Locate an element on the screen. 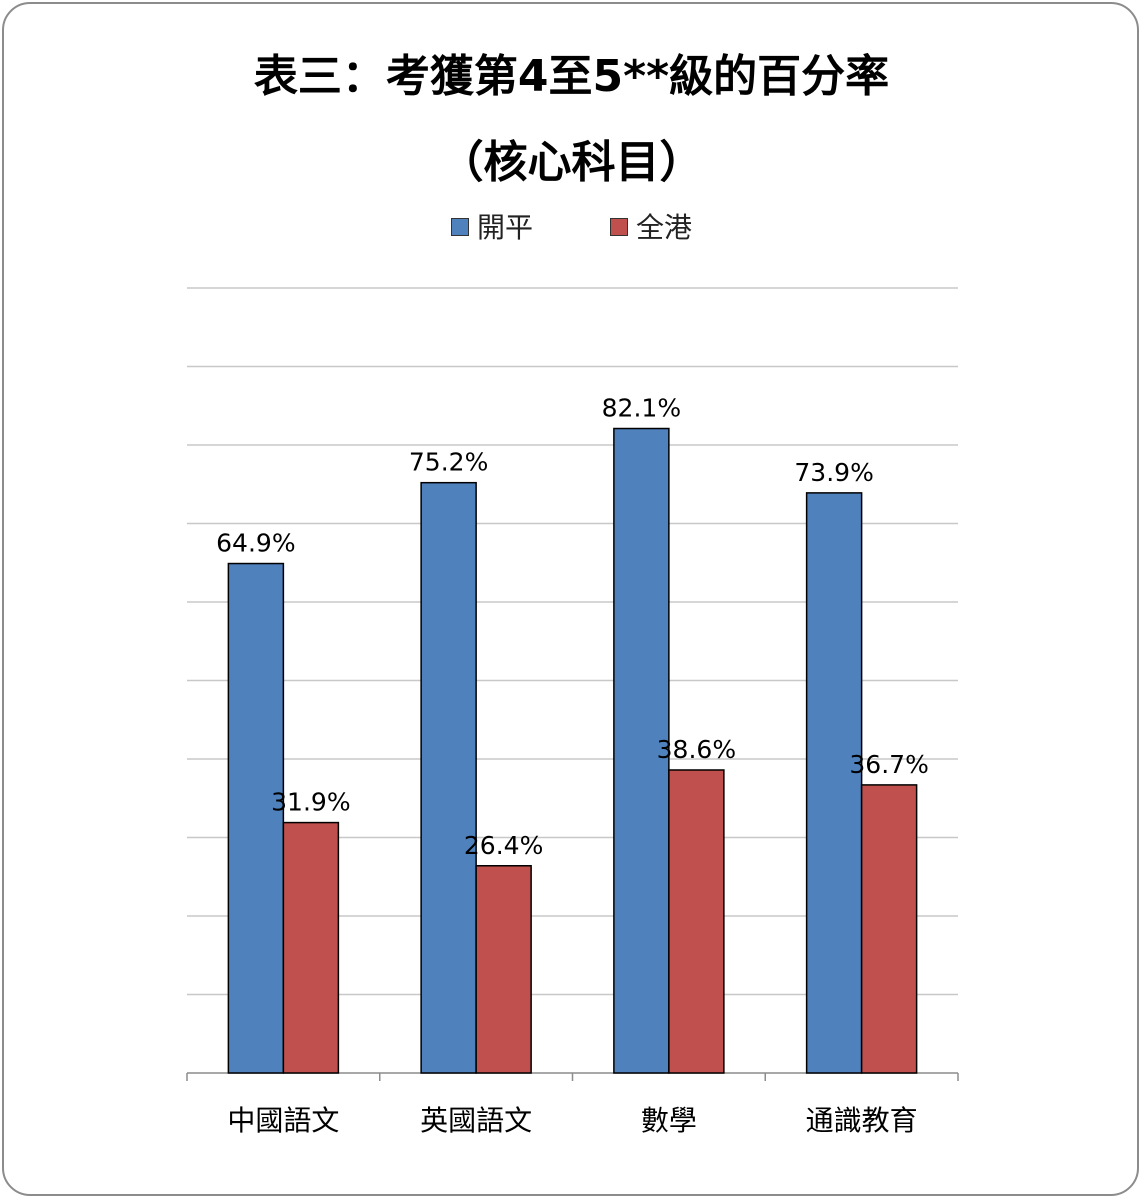 The height and width of the screenshot is (1200, 1143). data-label: 31.9% is located at coordinates (310, 802).